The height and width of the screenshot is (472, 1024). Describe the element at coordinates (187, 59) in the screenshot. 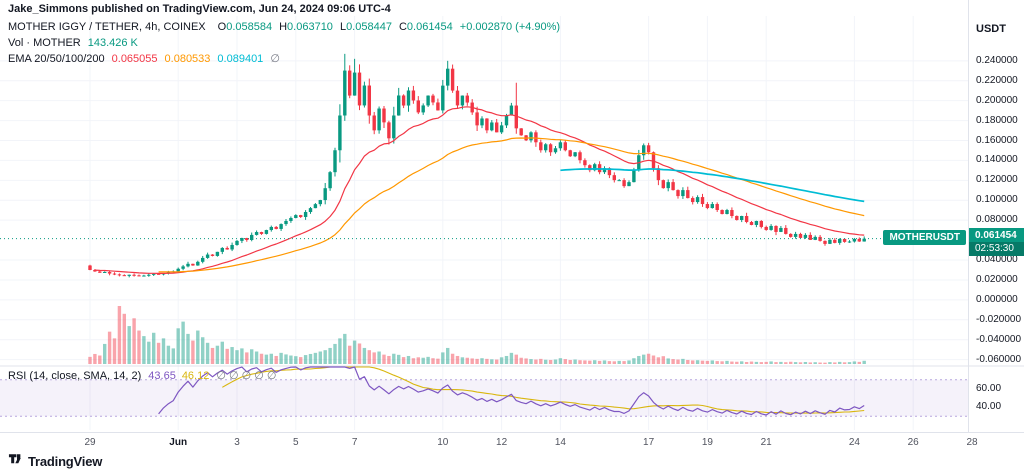

I see `ema50-value: 0.080533` at that location.